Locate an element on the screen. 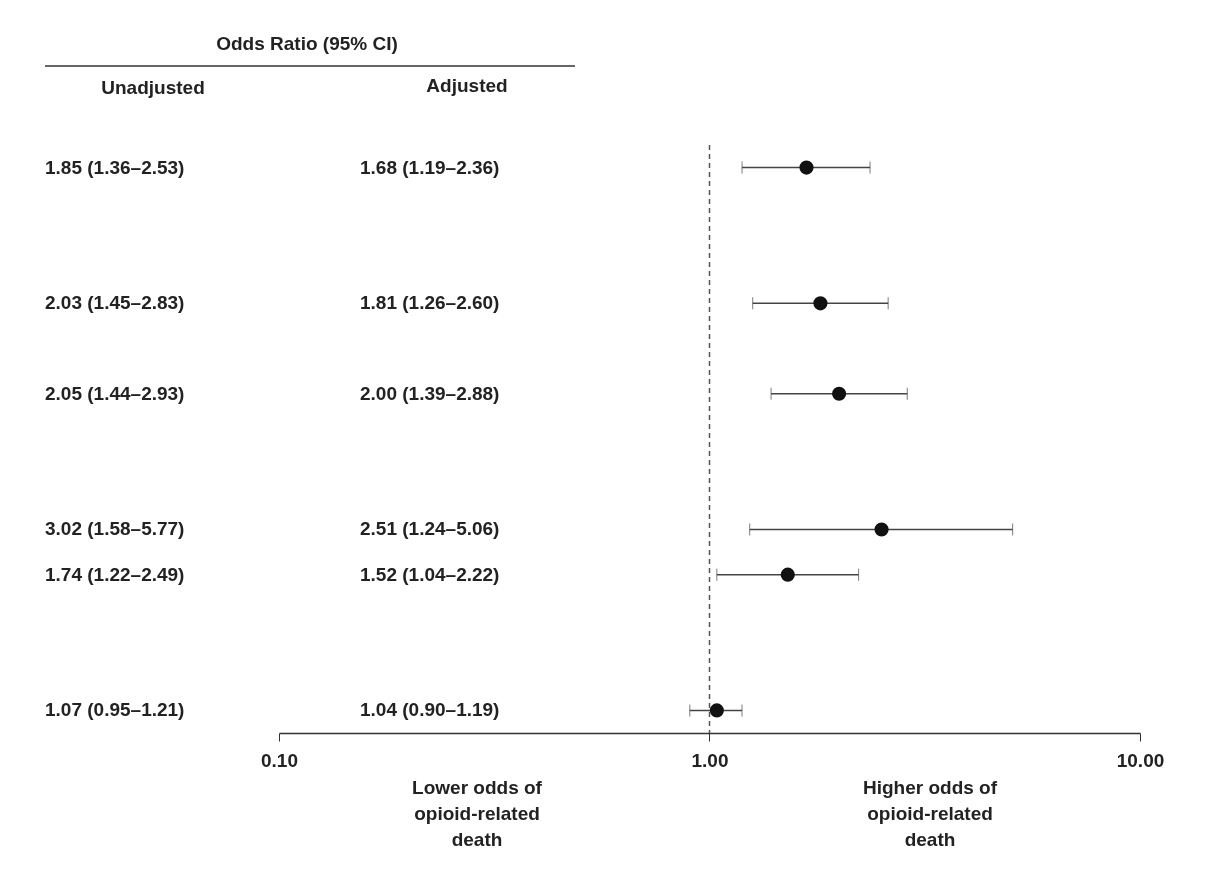 The image size is (1207, 893). text: Lower odds of opioid-related death is located at coordinates (477, 813).